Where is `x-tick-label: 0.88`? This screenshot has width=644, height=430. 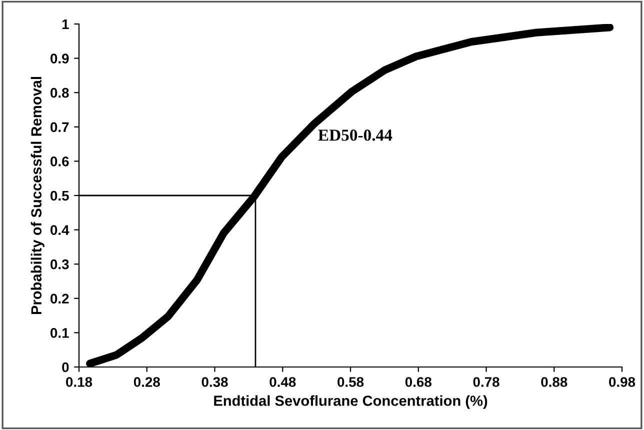 x-tick-label: 0.88 is located at coordinates (554, 382).